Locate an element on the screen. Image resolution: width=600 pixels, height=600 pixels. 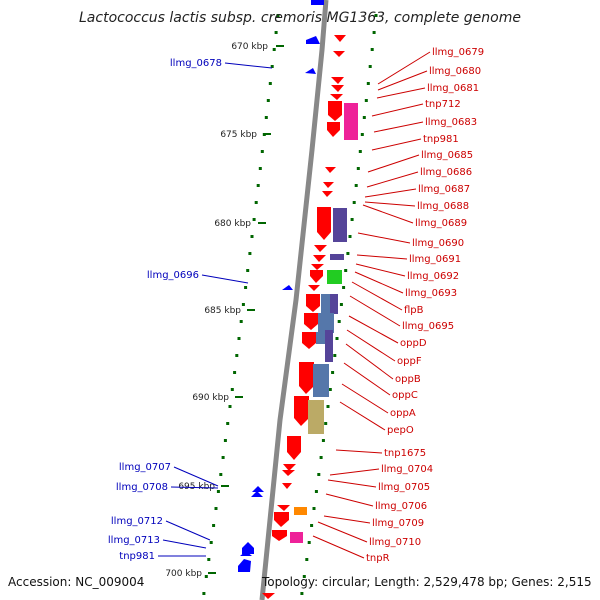
gene-label: llmg_0680 is located at coordinates (455, 71).